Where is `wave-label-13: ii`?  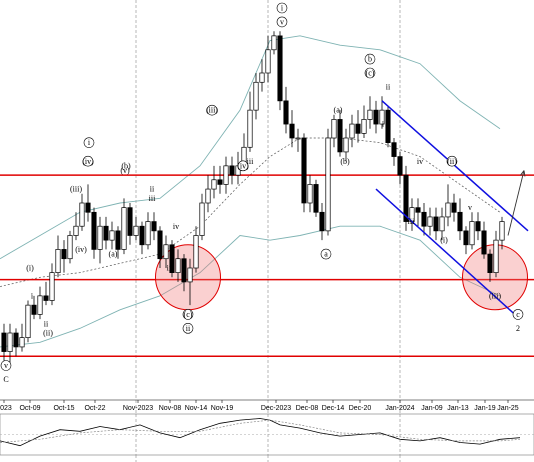
wave-label-13: ii is located at coordinates (152, 189).